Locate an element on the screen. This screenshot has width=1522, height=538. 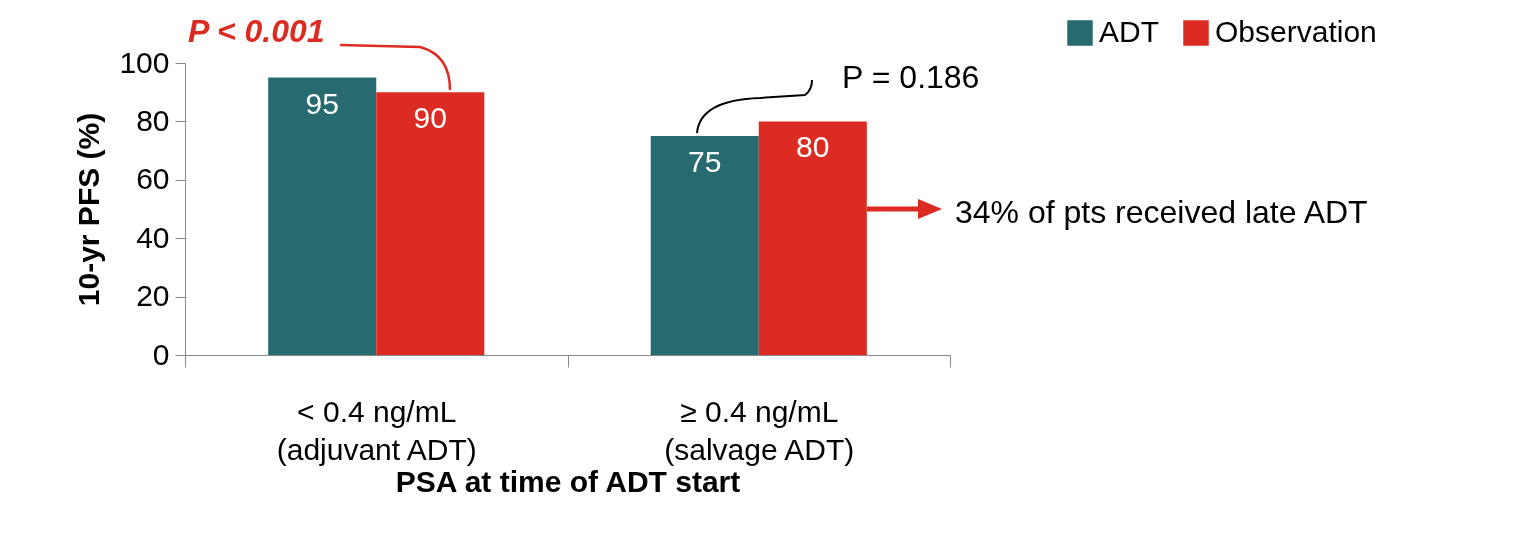
y-tick-label: 40 is located at coordinates (153, 237).